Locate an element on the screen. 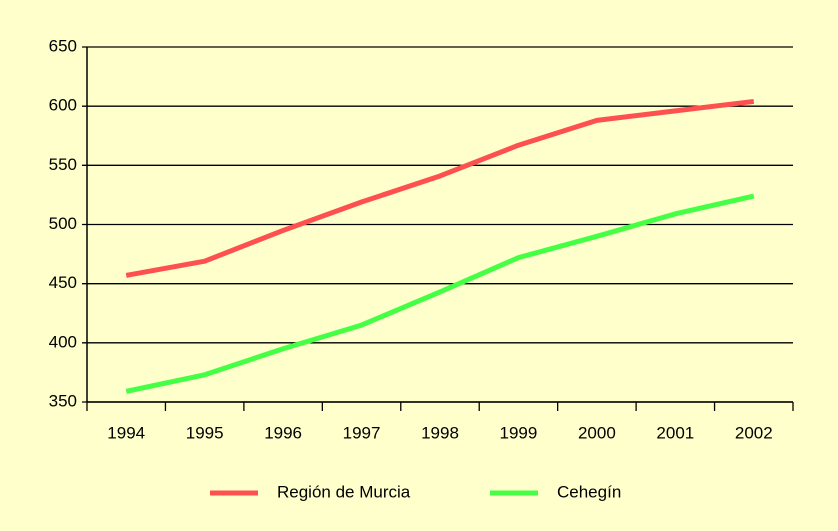 The image size is (838, 531). legend-label: Región de Murcia is located at coordinates (344, 491).